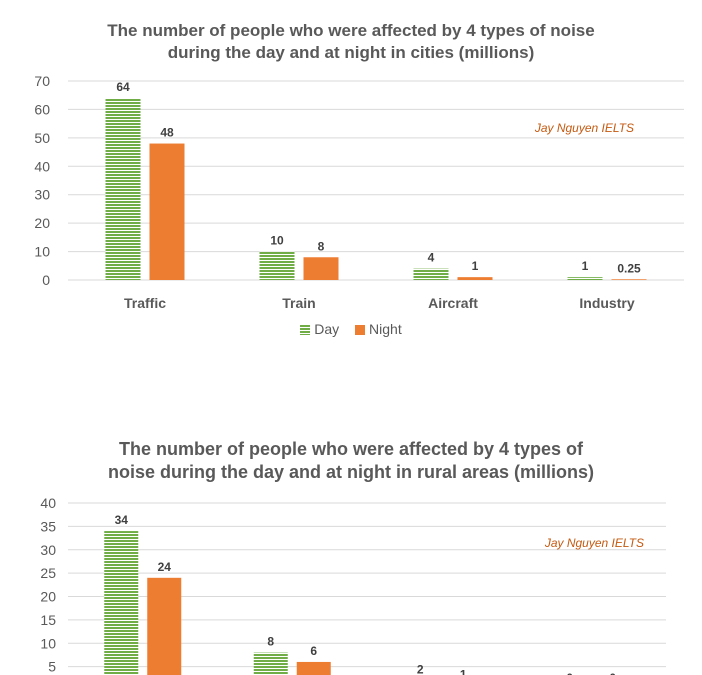 Image resolution: width=702 pixels, height=675 pixels. I want to click on y-tick-label: 15, so click(48, 620).